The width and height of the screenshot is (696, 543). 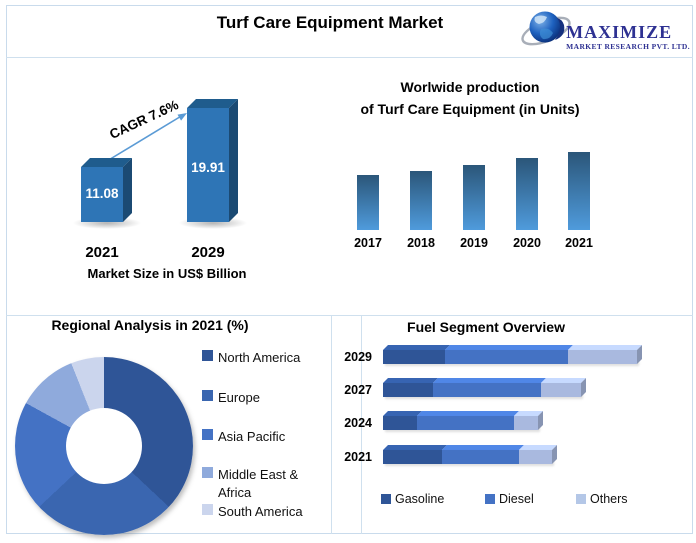 What do you see at coordinates (421, 243) in the screenshot?
I see `production-year-label: 2018` at bounding box center [421, 243].